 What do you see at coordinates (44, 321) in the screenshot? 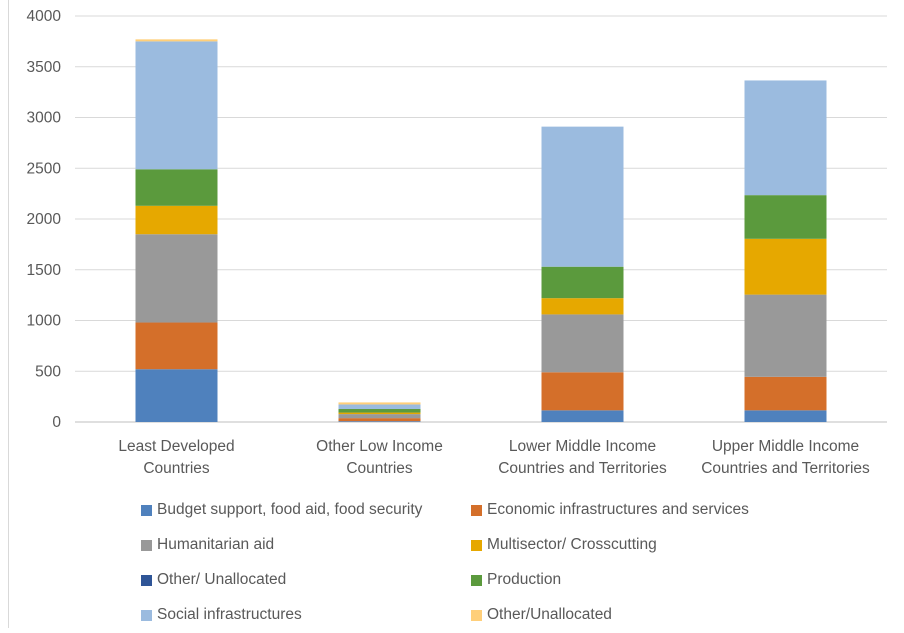
I see `y-tick-label: 1000` at bounding box center [44, 321].